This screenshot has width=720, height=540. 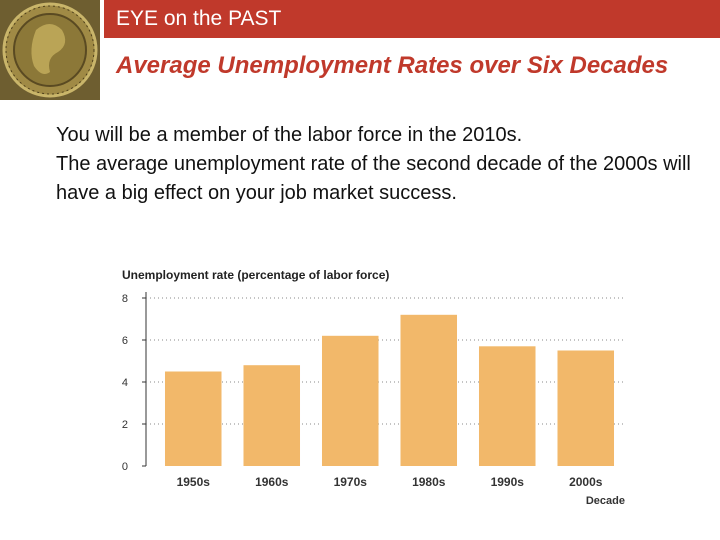 What do you see at coordinates (272, 415) in the screenshot?
I see `bar-1960s` at bounding box center [272, 415].